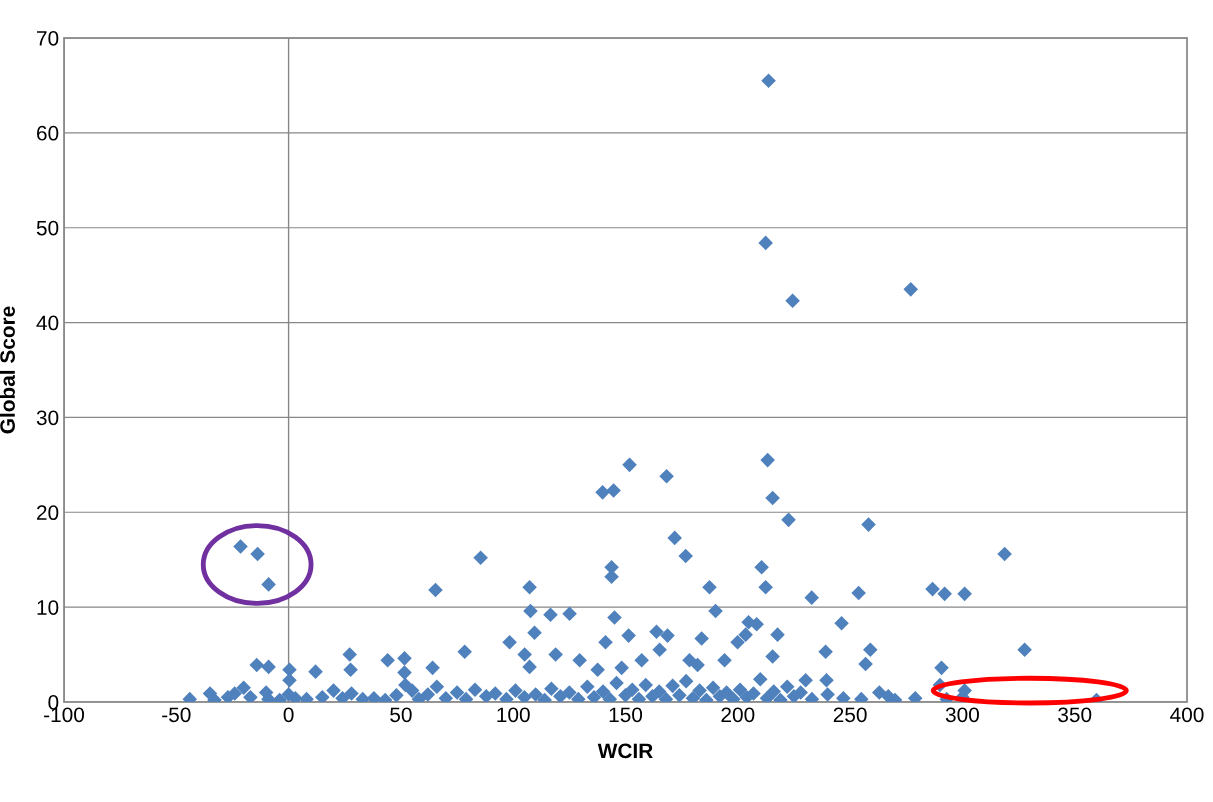 This screenshot has width=1213, height=802. I want to click on y-tick-label: 20, so click(48, 513).